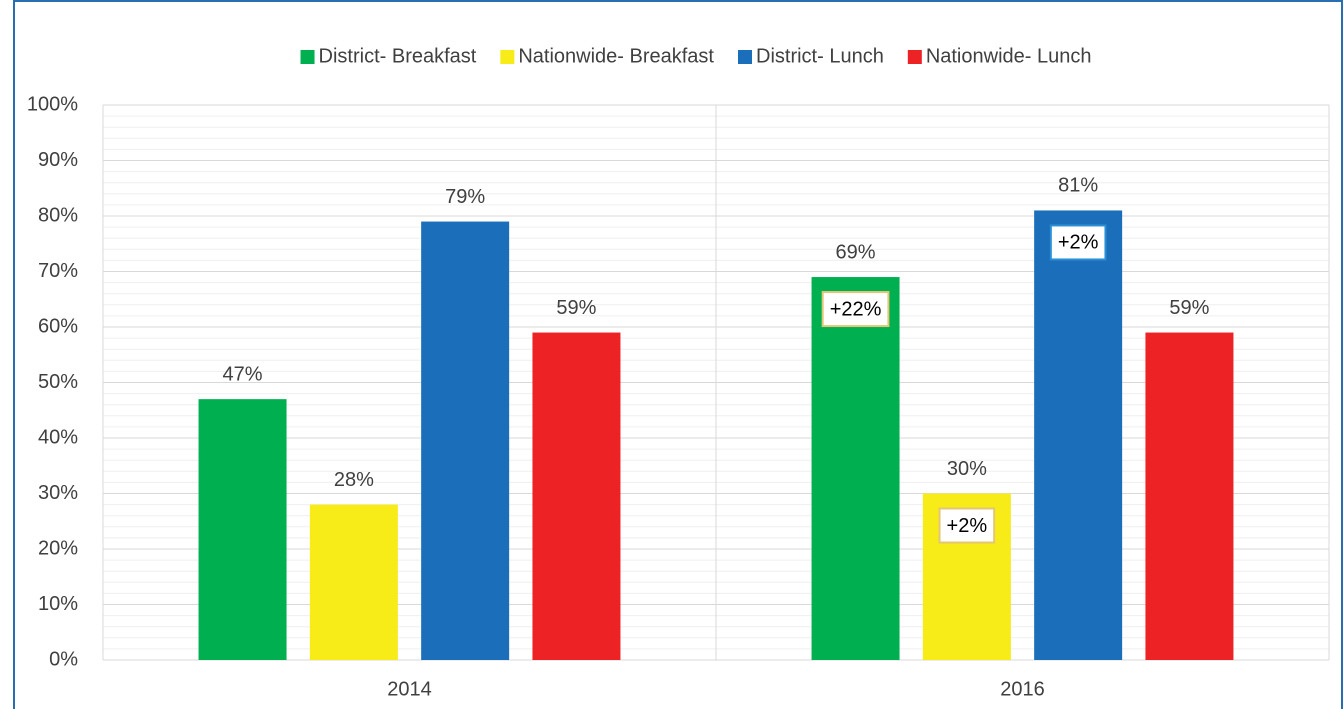  Describe the element at coordinates (616, 56) in the screenshot. I see `legend-label: Nationwide- Breakfast` at that location.